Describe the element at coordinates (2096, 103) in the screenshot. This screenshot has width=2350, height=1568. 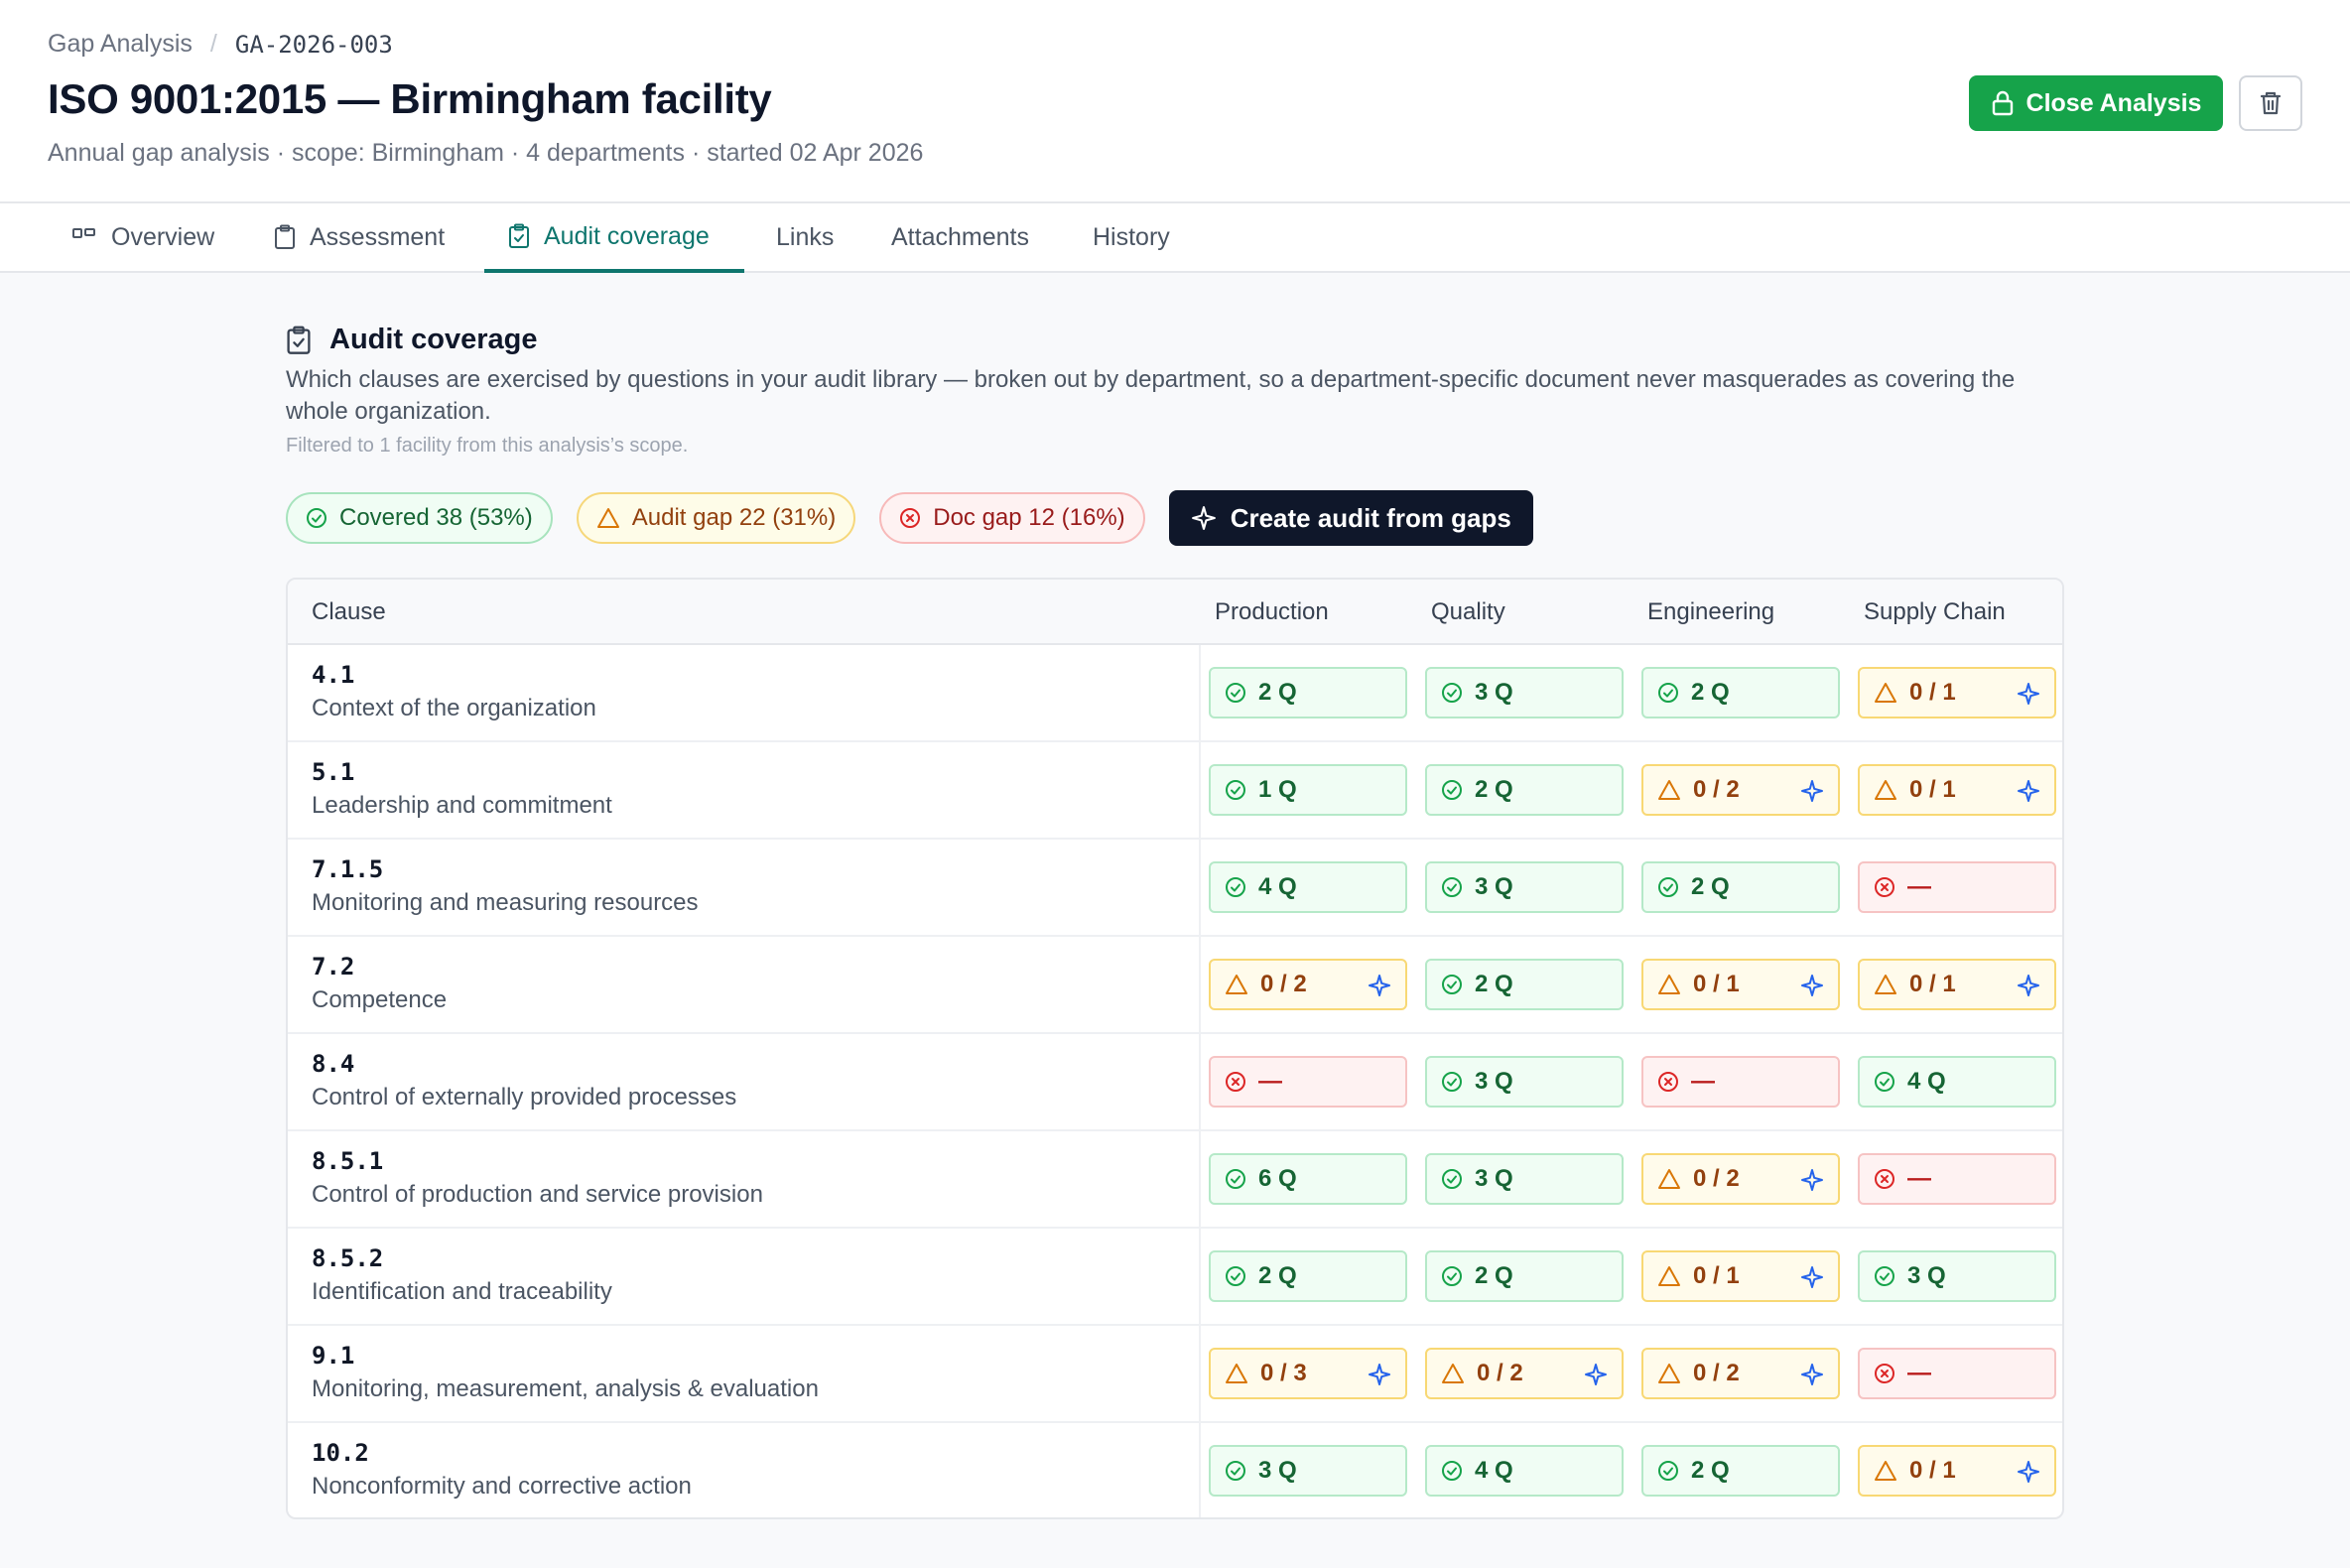
I see `close-analysis-button: Close Analysis` at that location.